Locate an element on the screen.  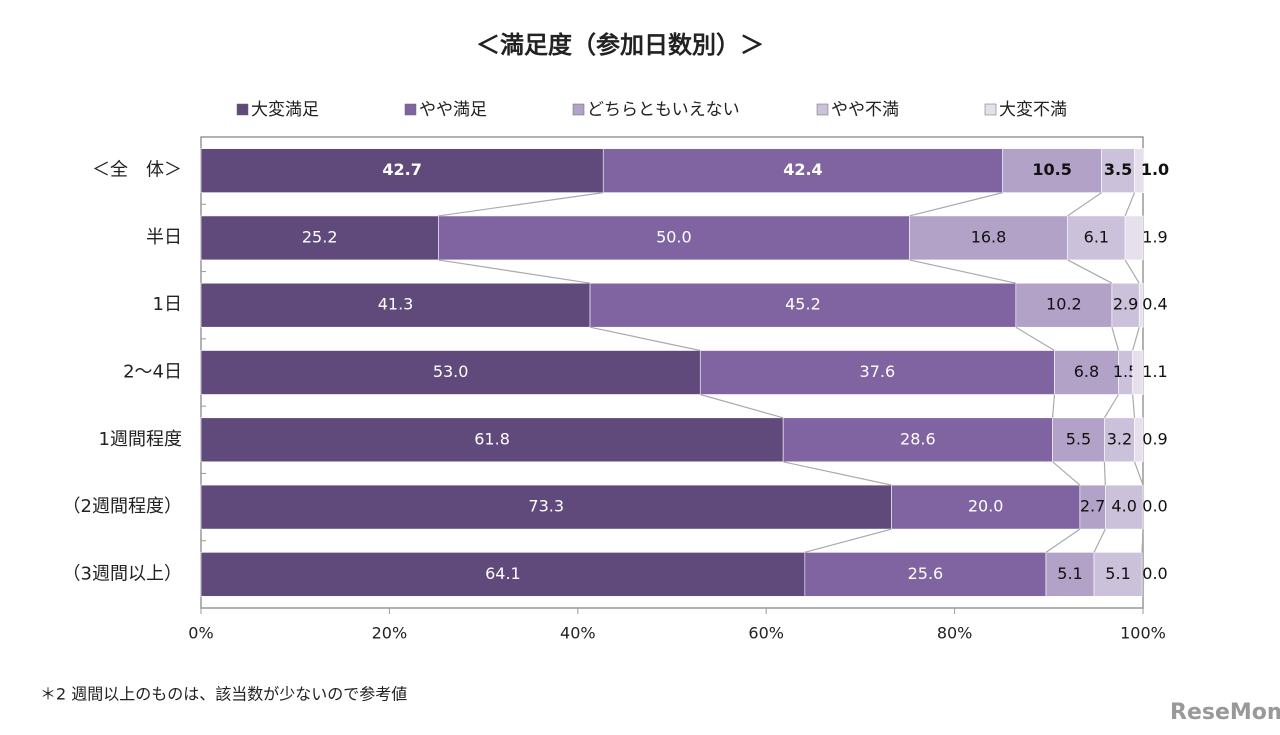
value-label: 5.5 is located at coordinates (1078, 438).